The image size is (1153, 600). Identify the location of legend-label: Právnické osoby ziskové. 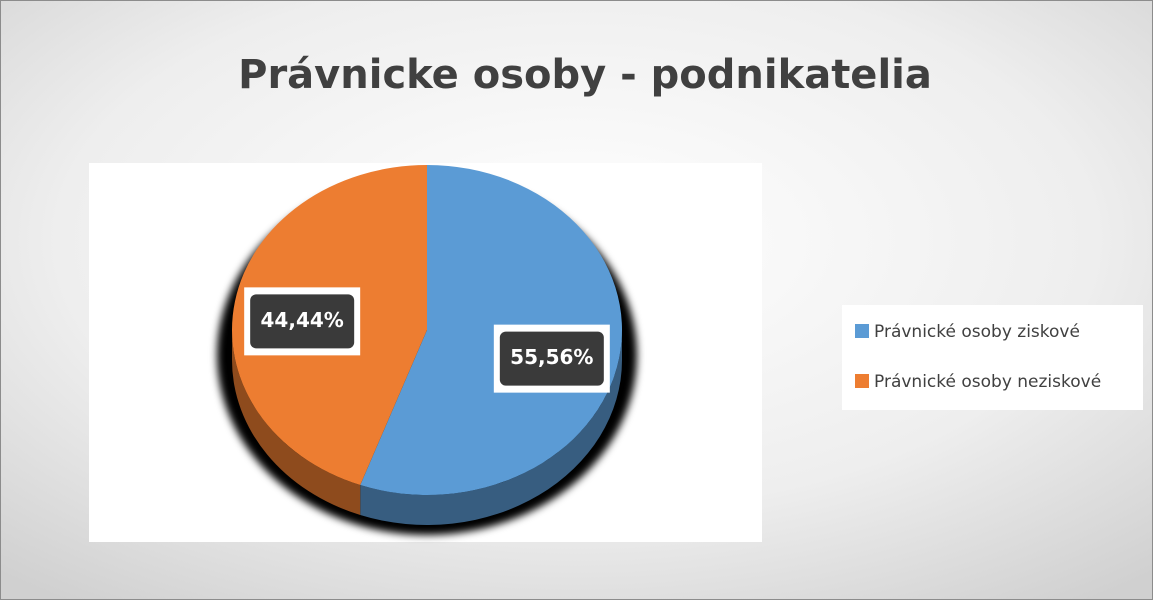
(977, 332).